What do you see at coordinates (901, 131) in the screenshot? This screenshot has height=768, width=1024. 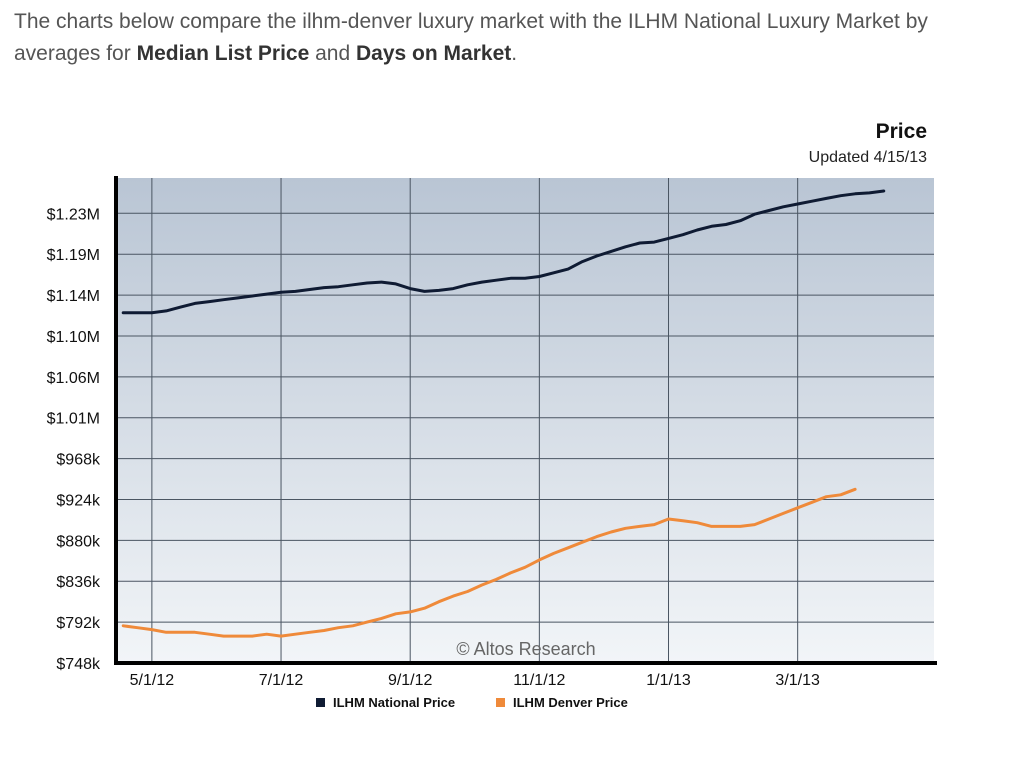 I see `chart-title: Price` at bounding box center [901, 131].